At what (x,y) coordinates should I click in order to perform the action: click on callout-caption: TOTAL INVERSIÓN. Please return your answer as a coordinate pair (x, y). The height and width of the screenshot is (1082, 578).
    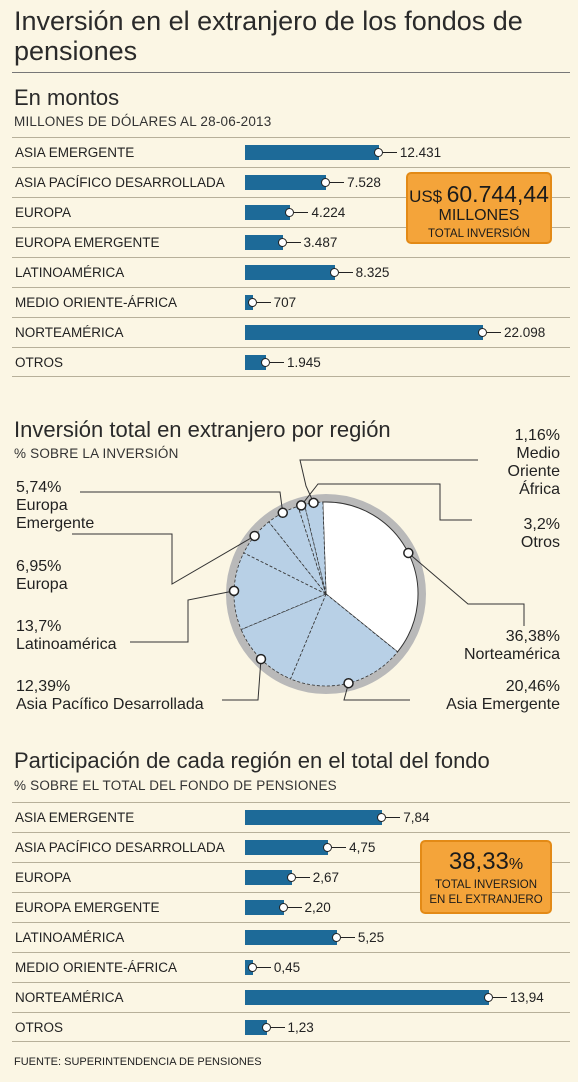
    Looking at the image, I should click on (479, 234).